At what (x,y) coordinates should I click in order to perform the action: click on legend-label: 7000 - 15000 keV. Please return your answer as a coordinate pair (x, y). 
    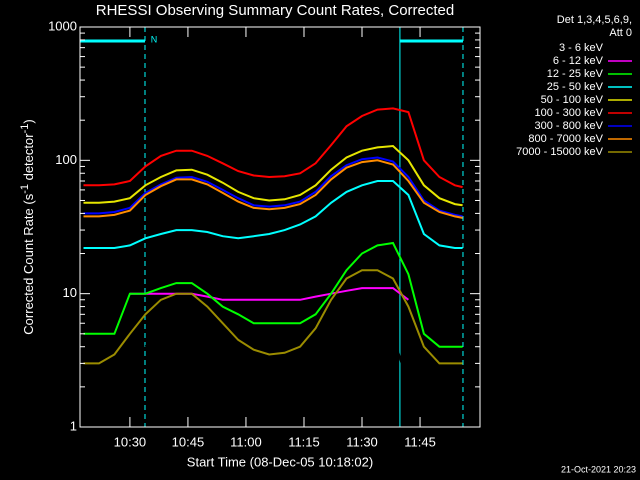
    Looking at the image, I should click on (560, 152).